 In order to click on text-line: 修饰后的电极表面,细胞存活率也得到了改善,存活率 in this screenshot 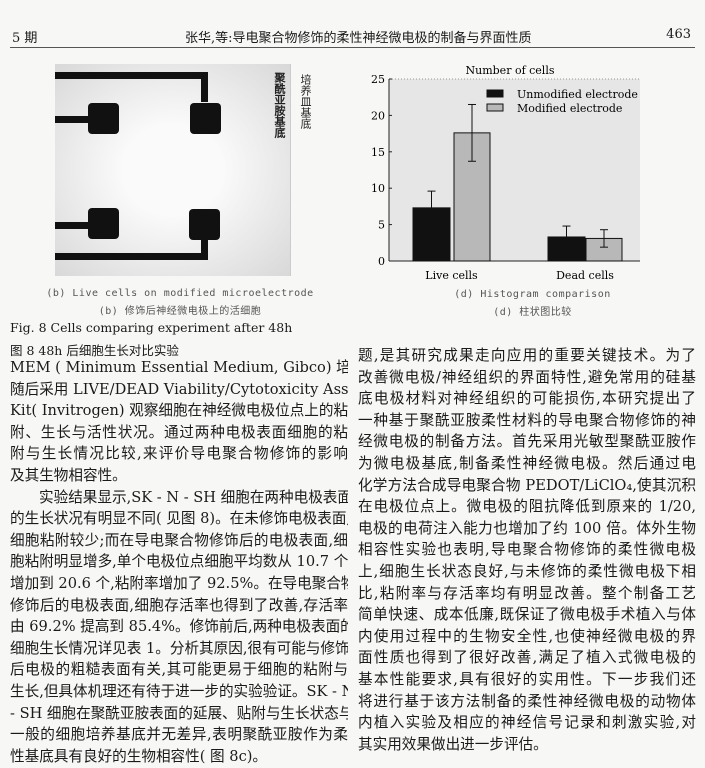, I will do `click(179, 605)`.